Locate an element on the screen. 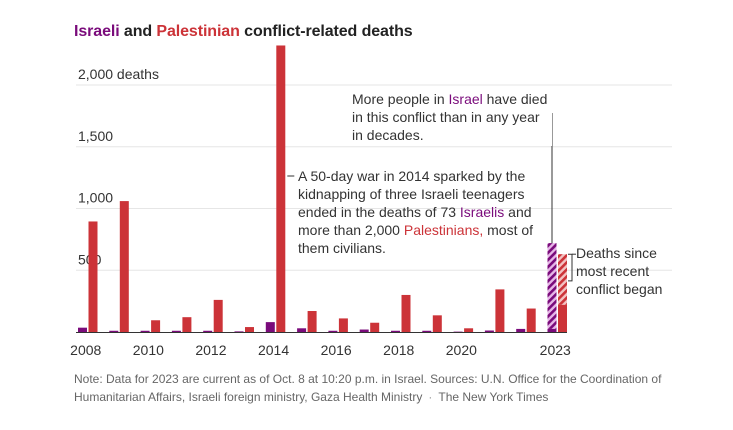 Image resolution: width=733 pixels, height=430 pixels. bar-israeli-2017 is located at coordinates (364, 330).